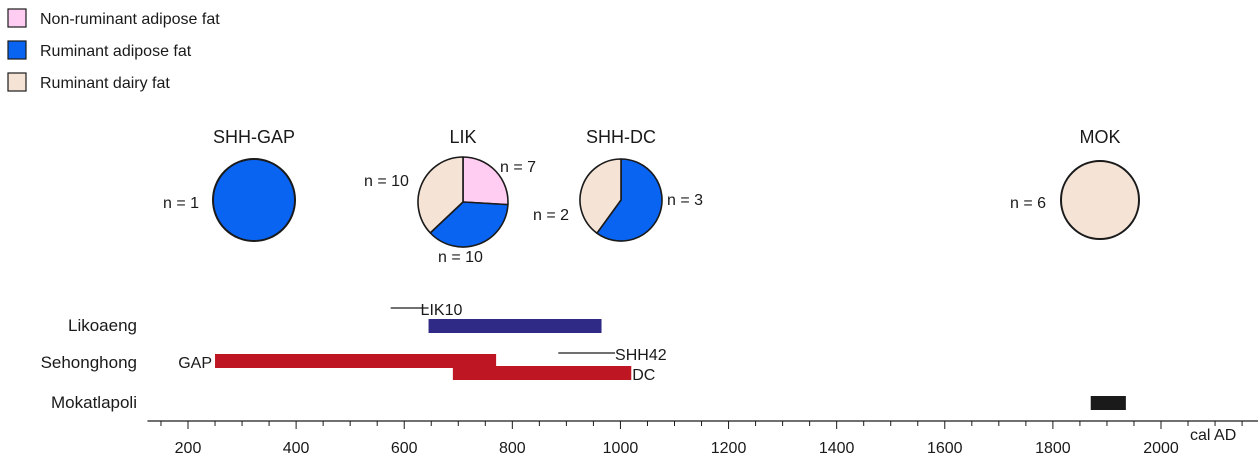 Image resolution: width=1258 pixels, height=467 pixels. What do you see at coordinates (551, 215) in the screenshot?
I see `pie-slice-label: n = 2` at bounding box center [551, 215].